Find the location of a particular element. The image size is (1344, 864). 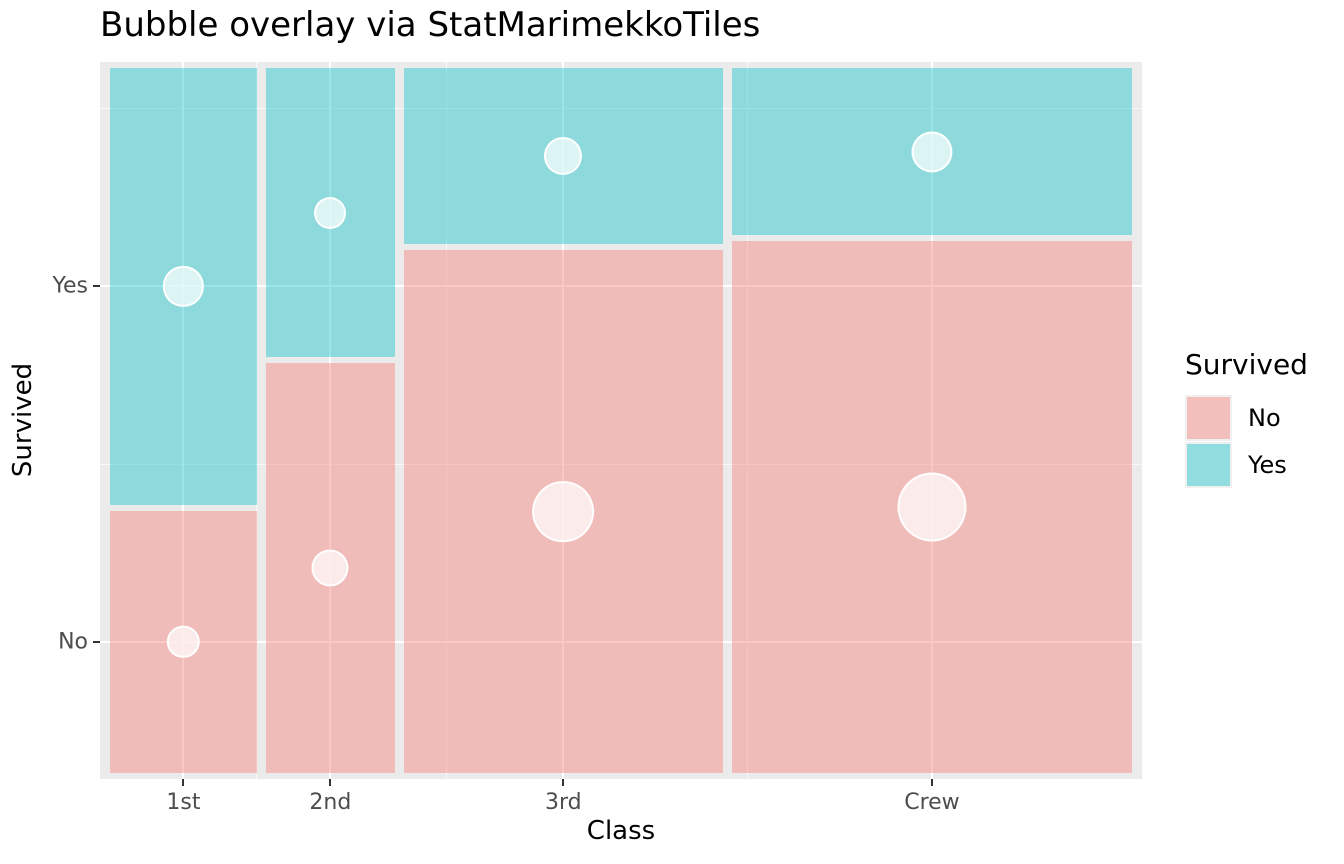

y-tick-label-yes: Yes is located at coordinates (70, 286).